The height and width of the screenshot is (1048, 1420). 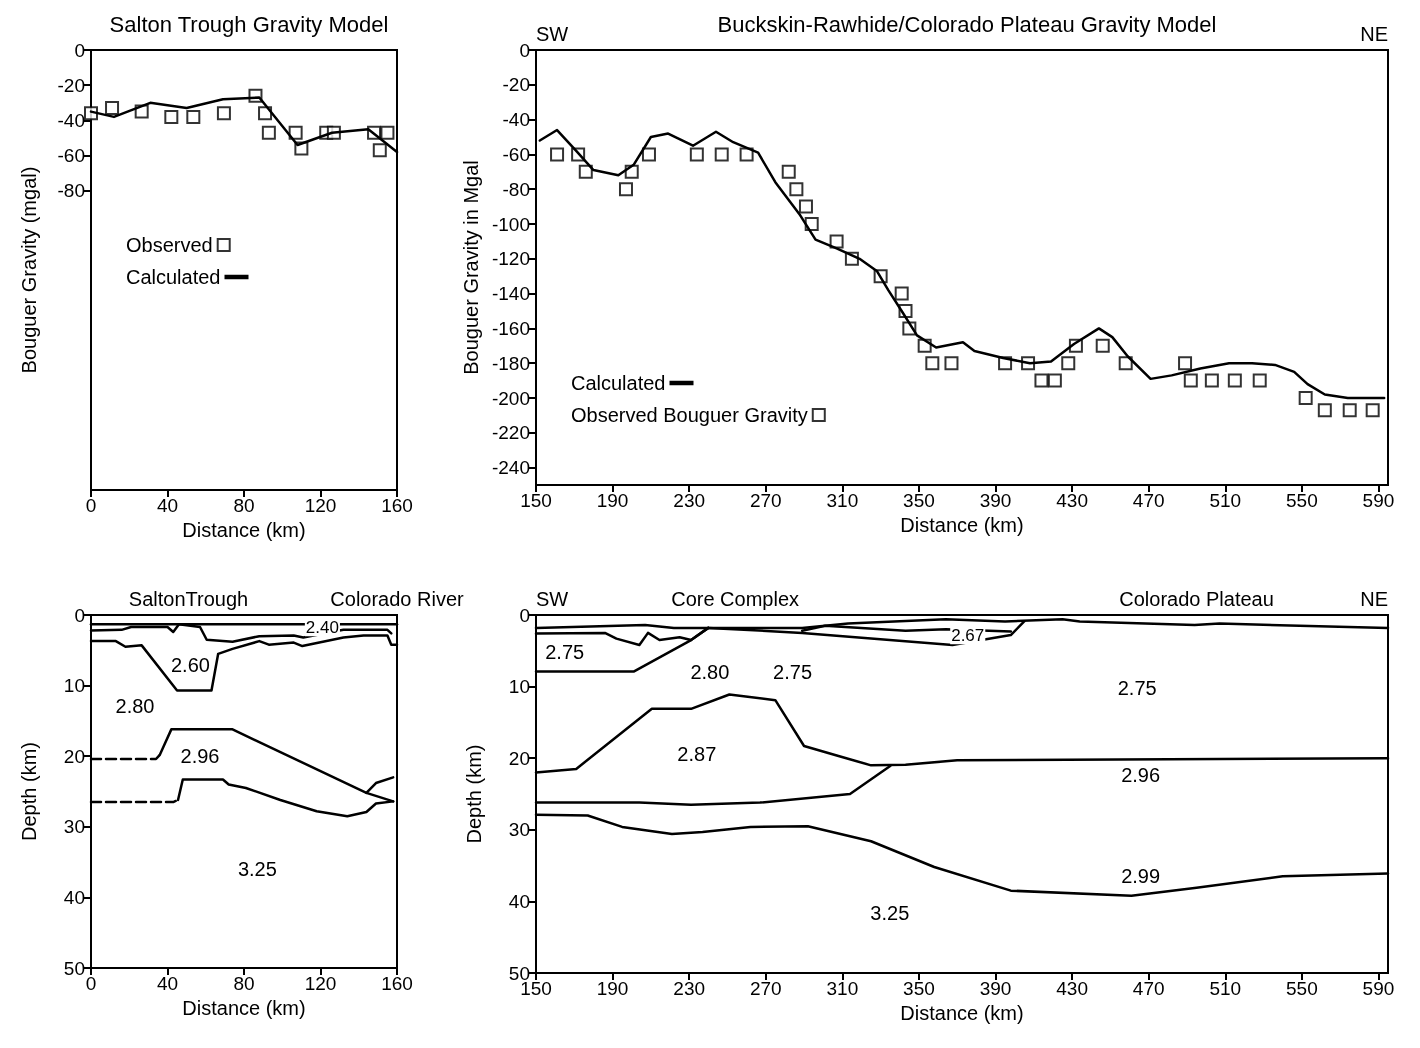 I want to click on y-tick-label: -180, so click(x=510, y=363).